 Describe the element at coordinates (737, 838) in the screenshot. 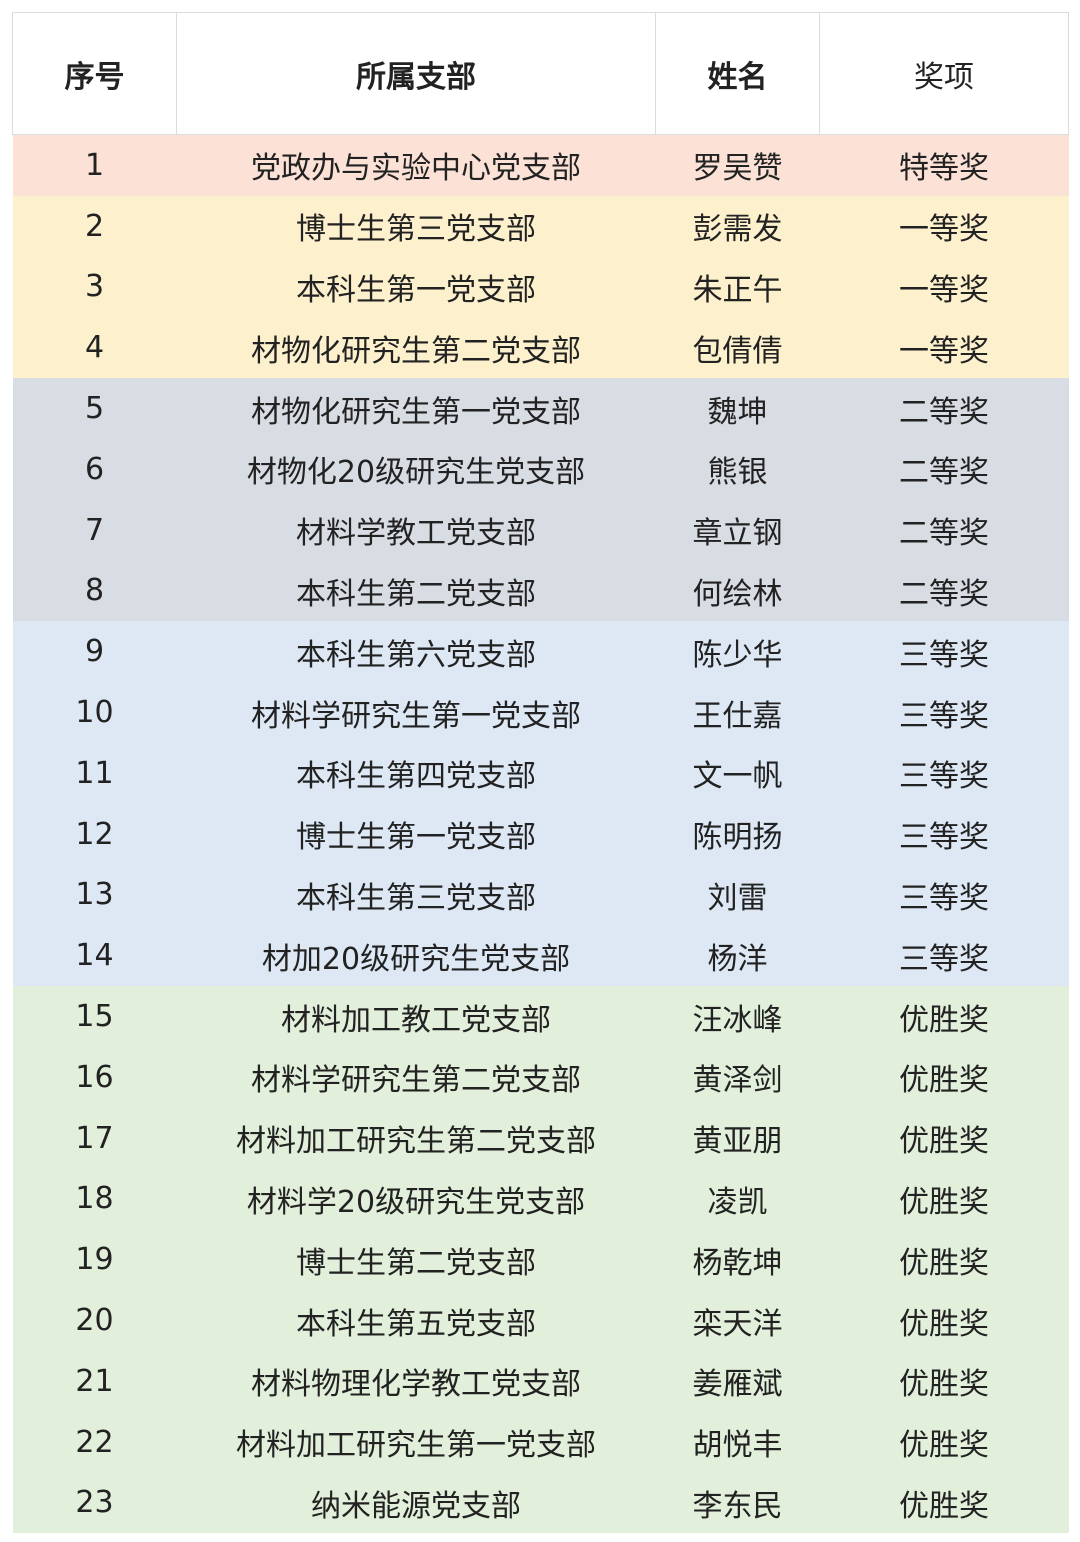

I see `cell-name: 陈明扬` at that location.